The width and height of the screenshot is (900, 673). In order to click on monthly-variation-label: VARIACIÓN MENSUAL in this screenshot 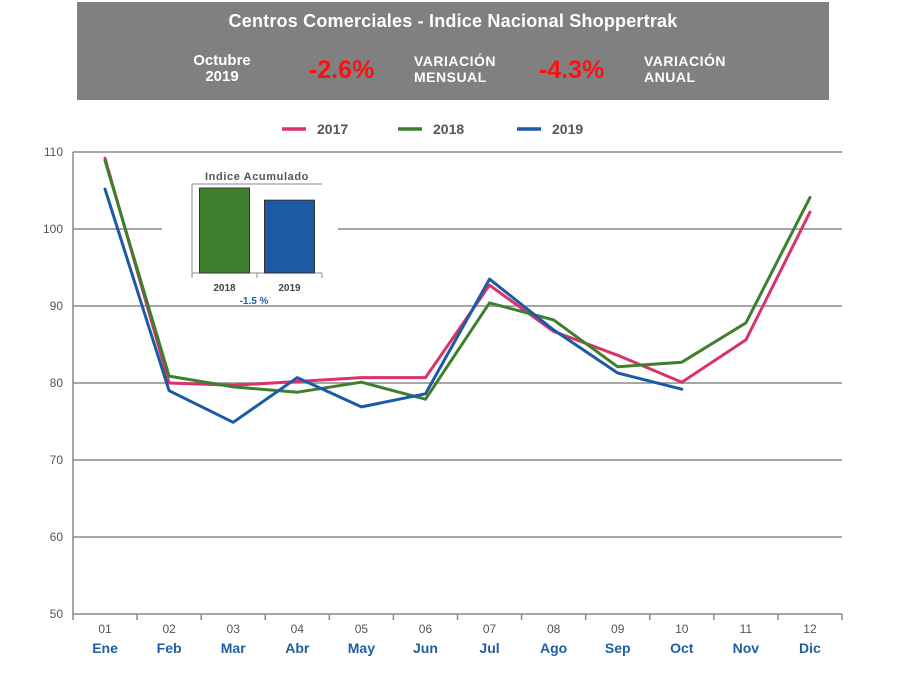, I will do `click(455, 69)`.